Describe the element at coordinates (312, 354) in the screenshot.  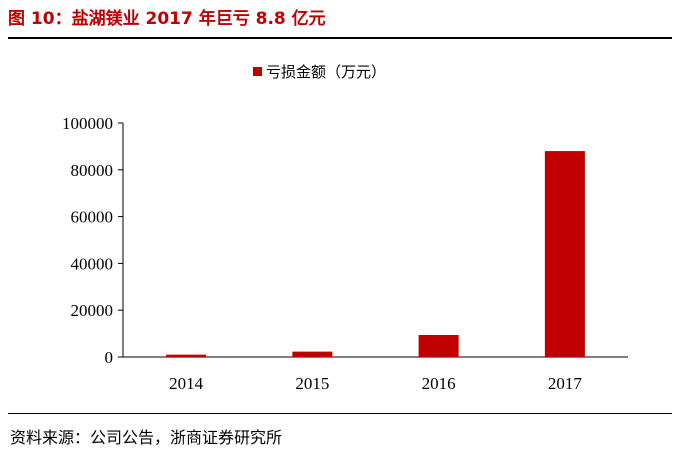
I see `bar-2015` at that location.